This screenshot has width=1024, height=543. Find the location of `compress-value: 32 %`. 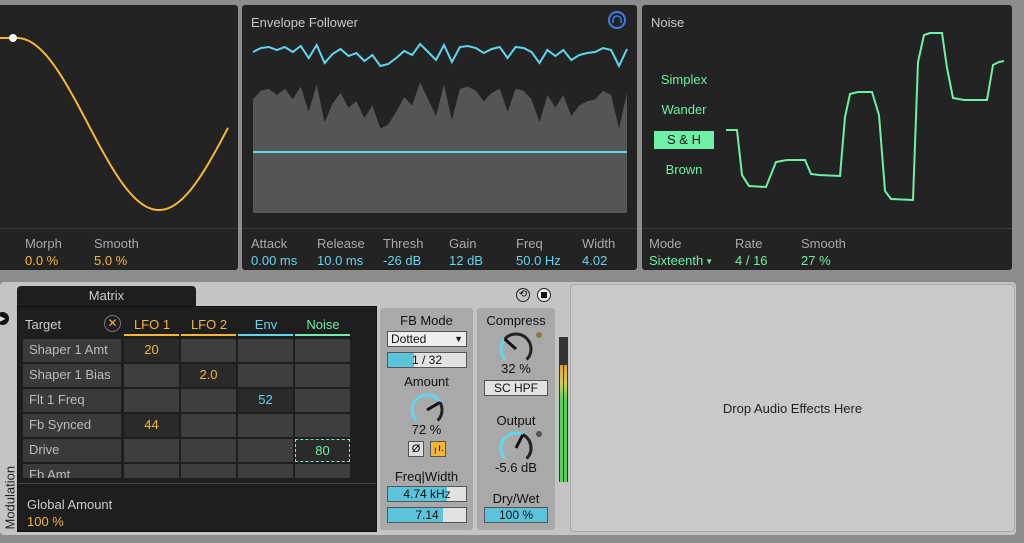

compress-value: 32 % is located at coordinates (516, 368).